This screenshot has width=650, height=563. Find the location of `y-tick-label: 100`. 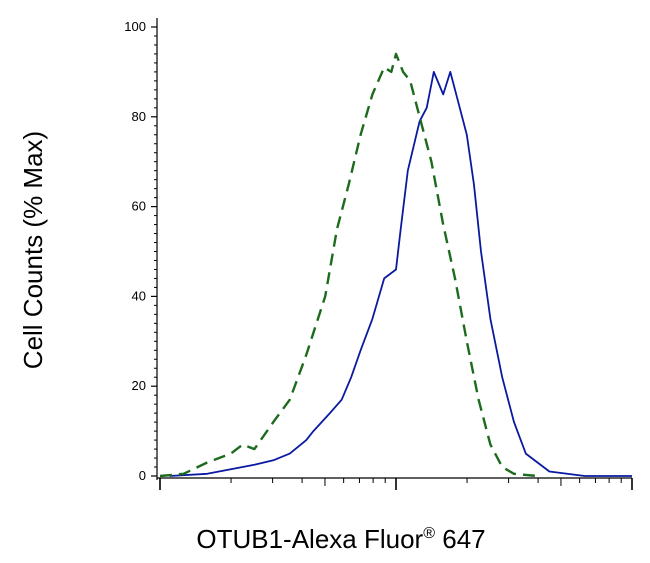

y-tick-label: 100 is located at coordinates (135, 26).